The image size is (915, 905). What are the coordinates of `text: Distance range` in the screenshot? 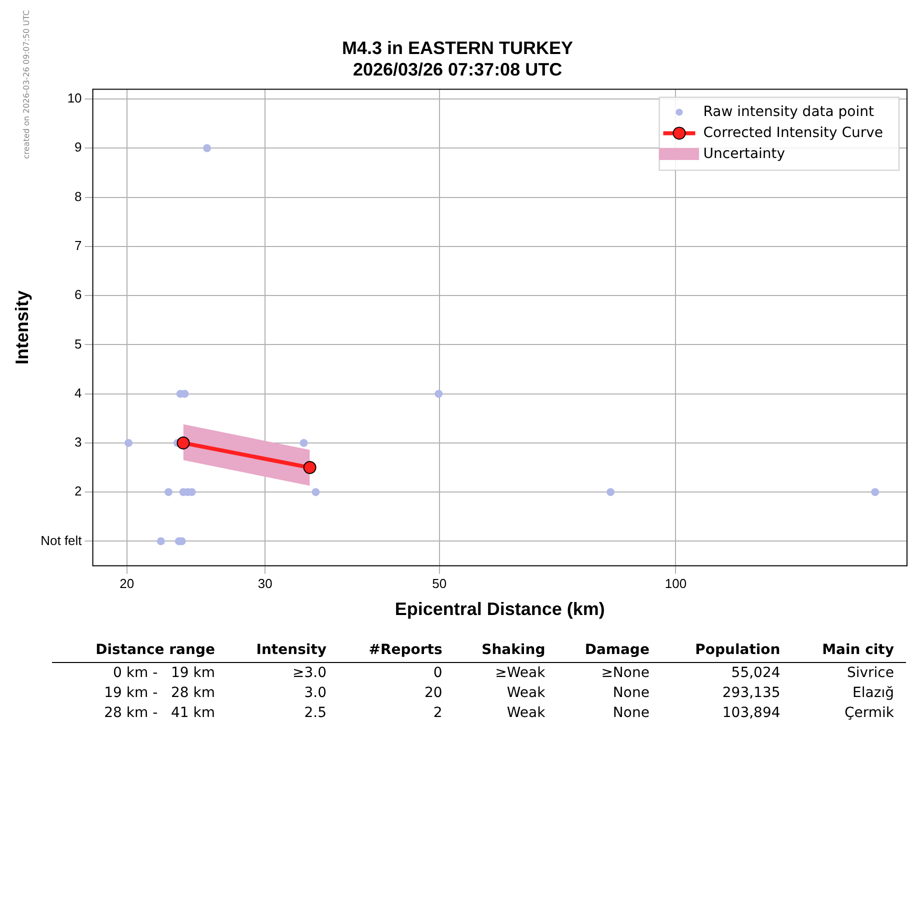 It's located at (139, 651).